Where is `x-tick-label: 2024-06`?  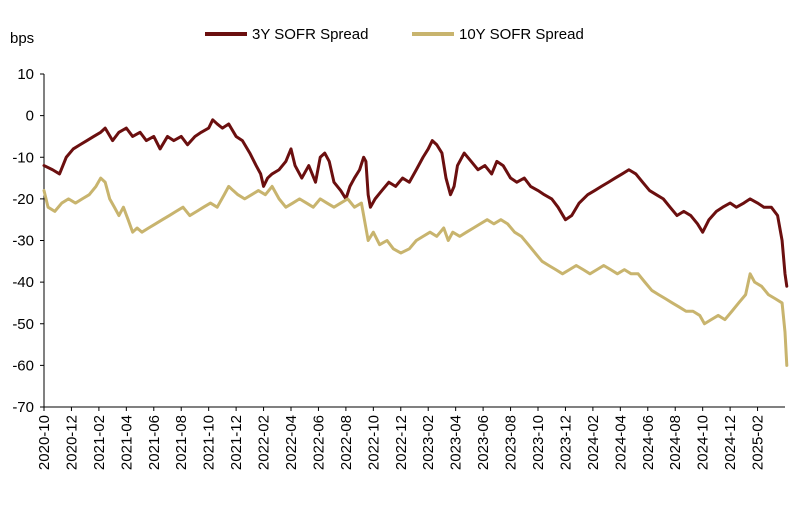 x-tick-label: 2024-06 is located at coordinates (648, 442).